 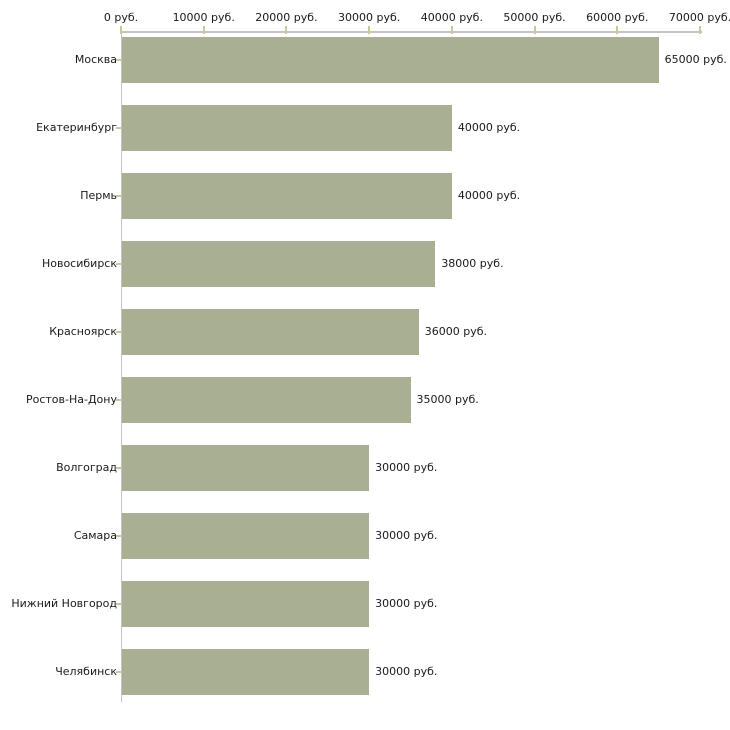 What do you see at coordinates (95, 535) in the screenshot?
I see `category-label: Самара` at bounding box center [95, 535].